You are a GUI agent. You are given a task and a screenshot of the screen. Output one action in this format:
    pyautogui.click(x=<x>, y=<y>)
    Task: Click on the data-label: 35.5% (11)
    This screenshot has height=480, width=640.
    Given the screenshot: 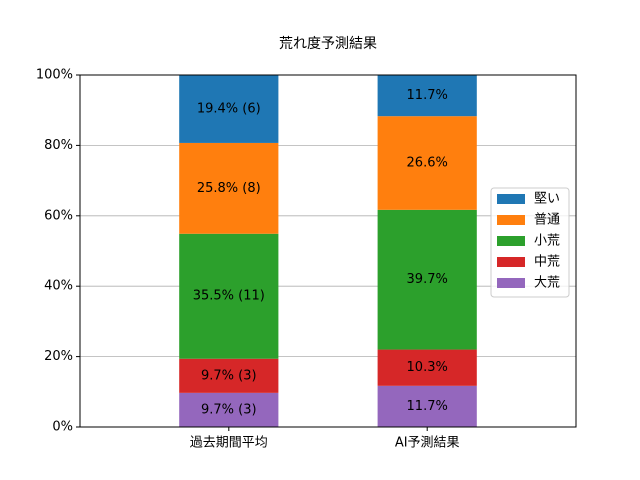 What is the action you would take?
    pyautogui.click(x=229, y=296)
    